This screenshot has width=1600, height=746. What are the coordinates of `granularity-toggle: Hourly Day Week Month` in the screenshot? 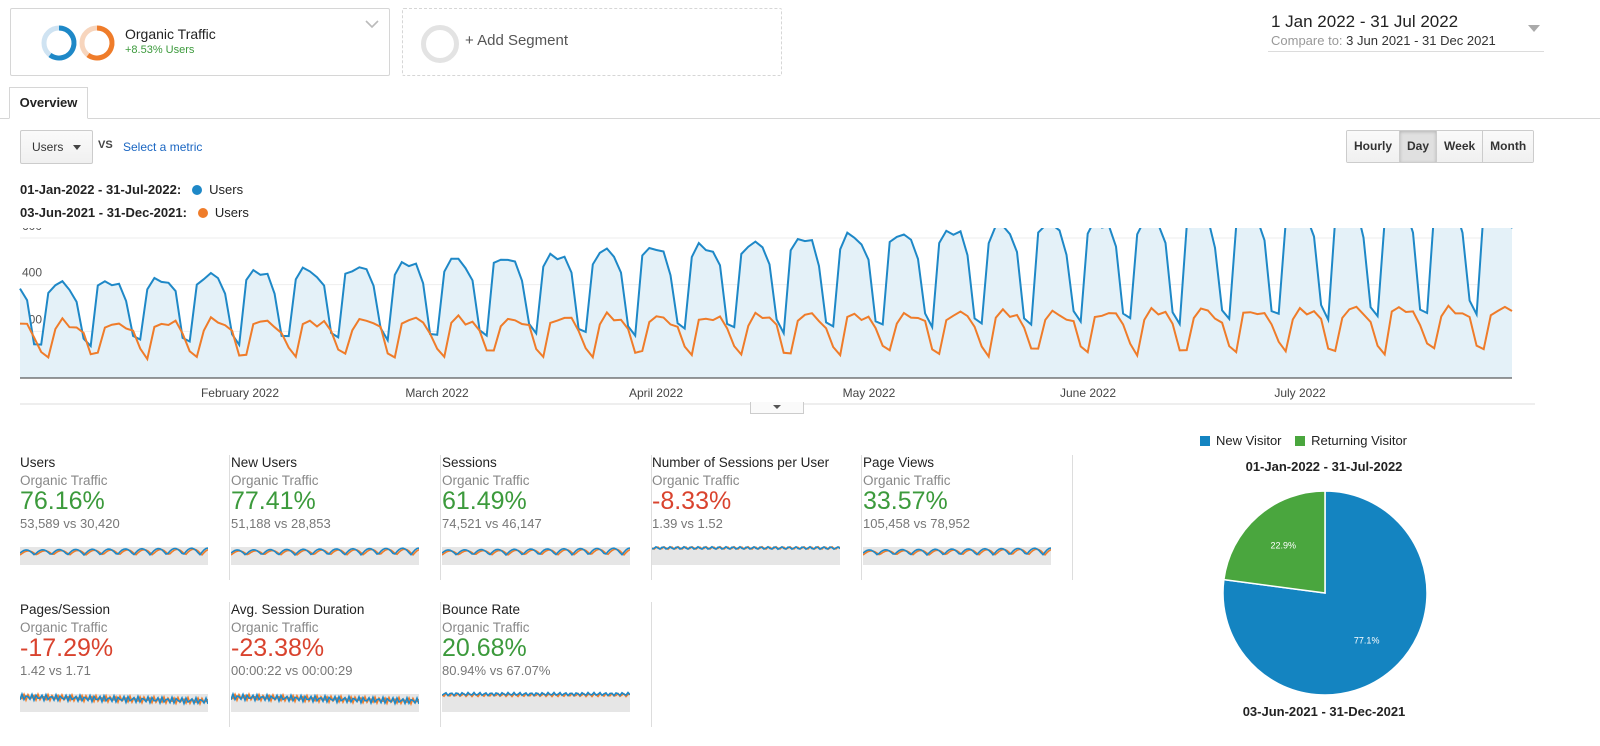 It's located at (1440, 146).